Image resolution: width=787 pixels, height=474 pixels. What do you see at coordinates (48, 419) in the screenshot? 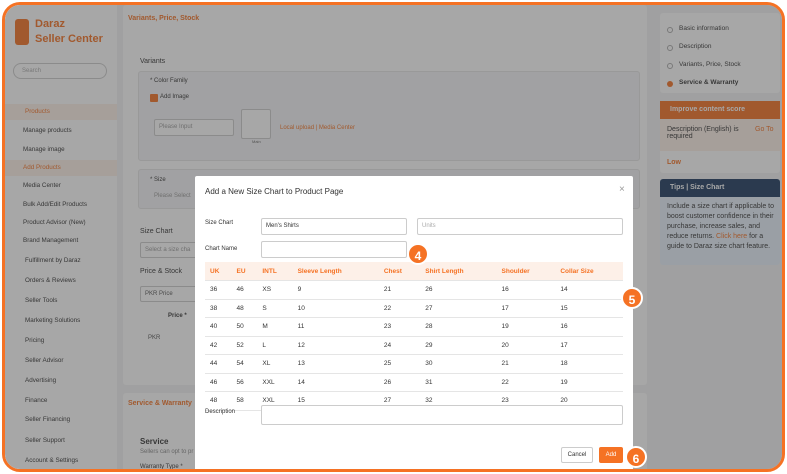
I see `menu-item: Seller Financing` at bounding box center [48, 419].